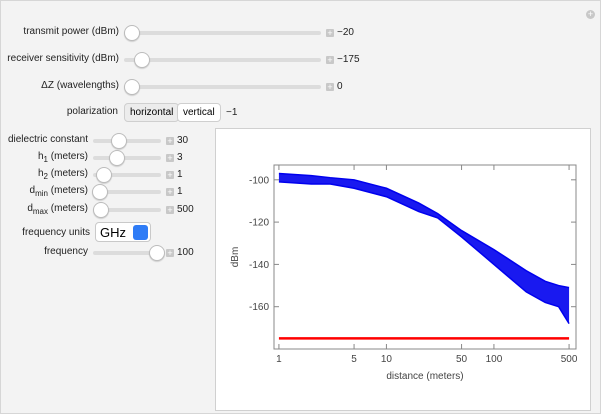  Describe the element at coordinates (80, 85) in the screenshot. I see `slider-label: ΔZ (wavelengths)` at that location.